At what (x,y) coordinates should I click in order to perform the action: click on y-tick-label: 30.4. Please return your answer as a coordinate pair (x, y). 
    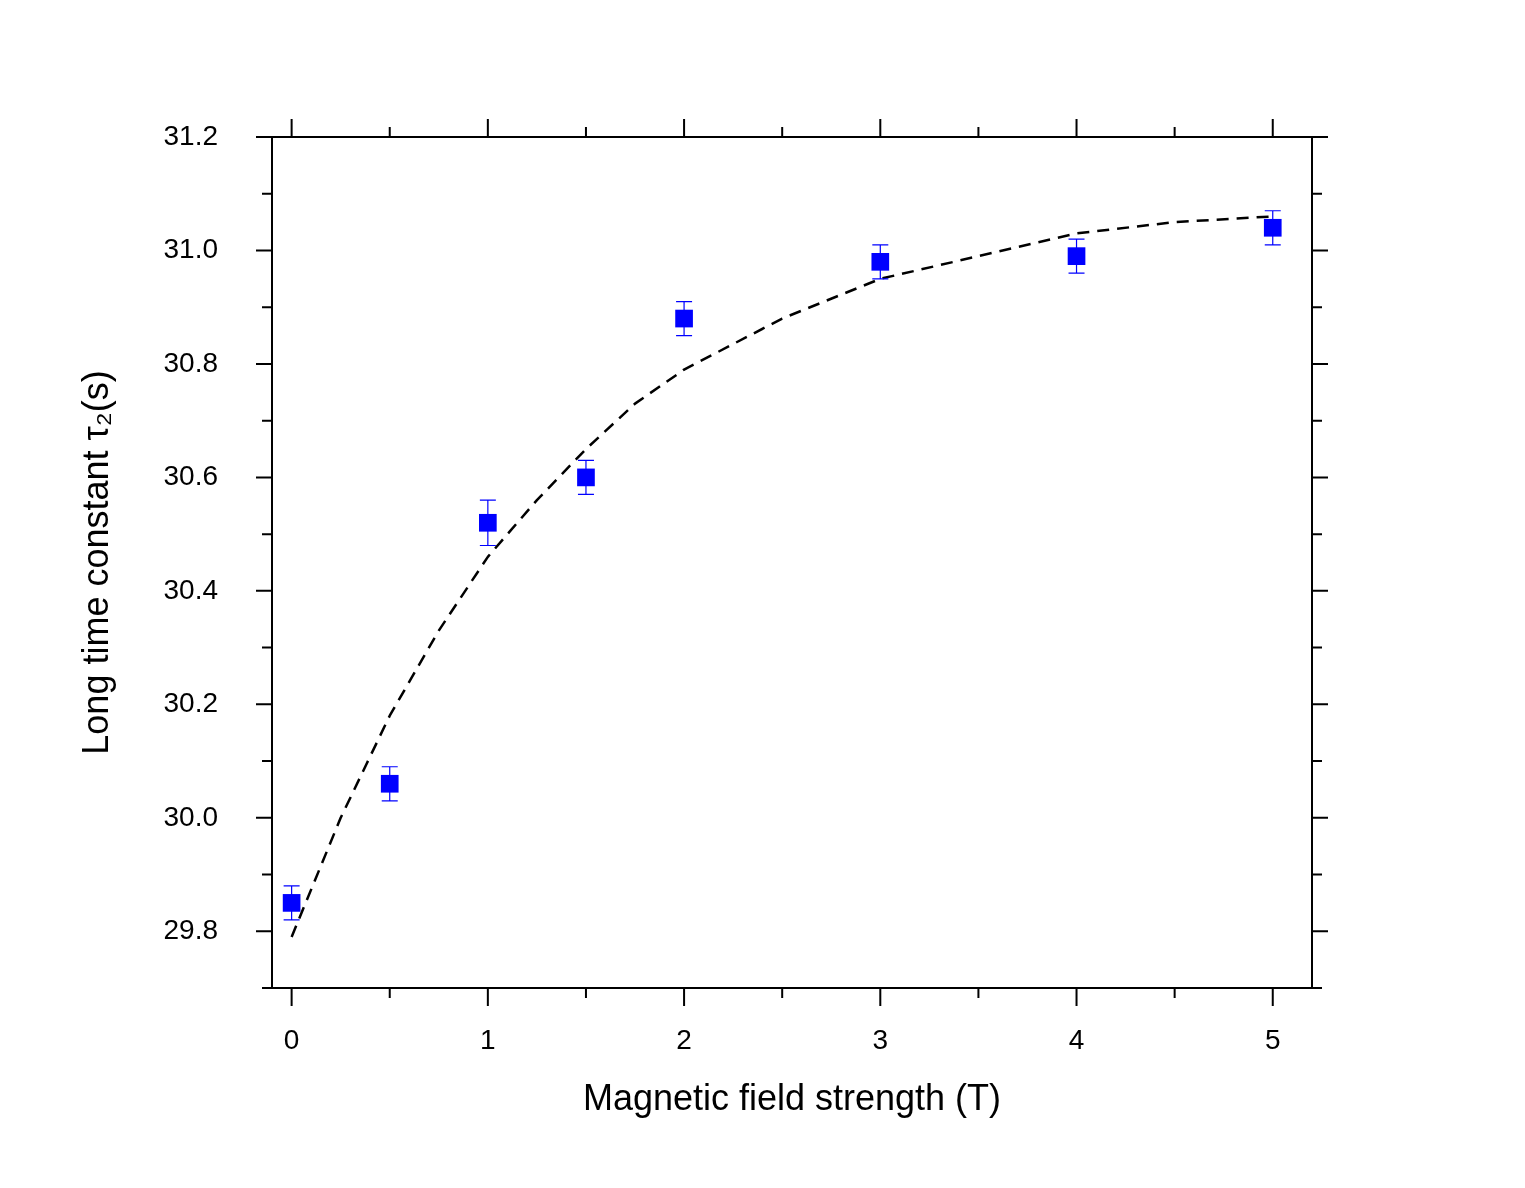
    Looking at the image, I should click on (190, 589).